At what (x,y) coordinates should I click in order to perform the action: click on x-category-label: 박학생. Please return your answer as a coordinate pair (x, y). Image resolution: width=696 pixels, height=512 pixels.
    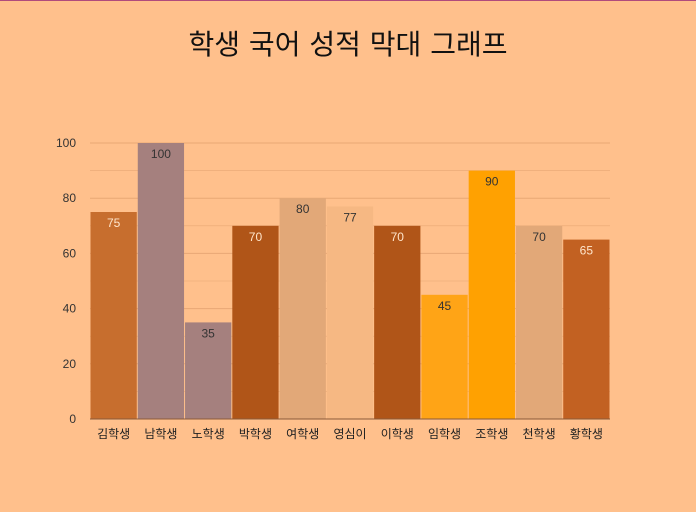
    Looking at the image, I should click on (255, 434).